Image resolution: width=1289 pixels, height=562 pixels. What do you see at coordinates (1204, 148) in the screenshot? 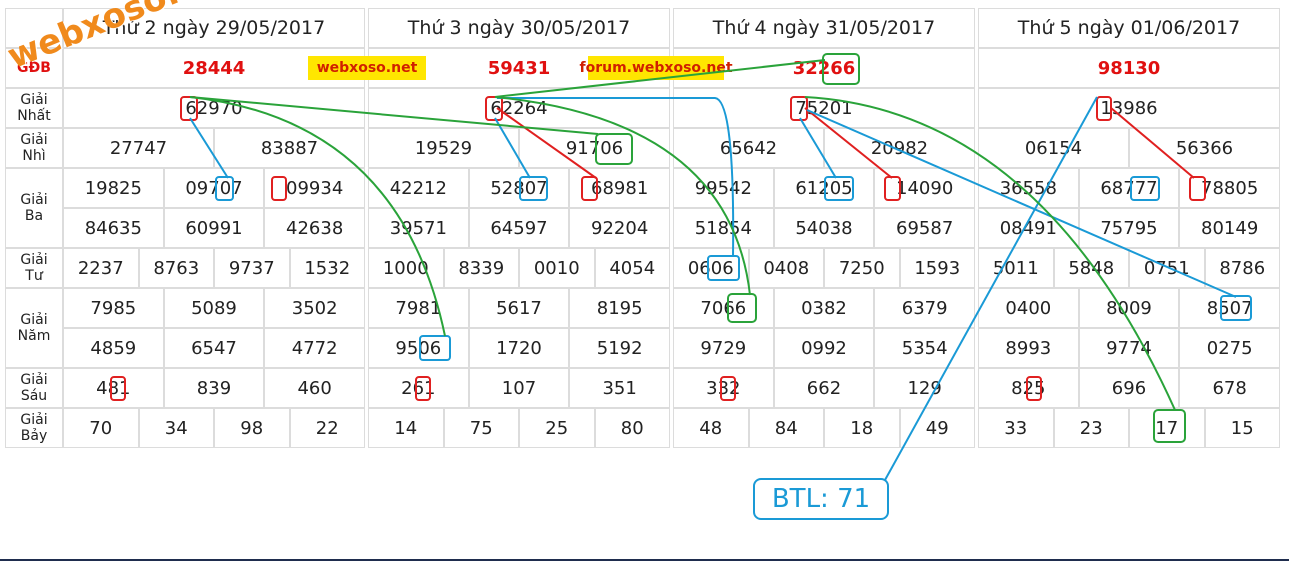
I see `prize-number: 56366` at bounding box center [1204, 148].